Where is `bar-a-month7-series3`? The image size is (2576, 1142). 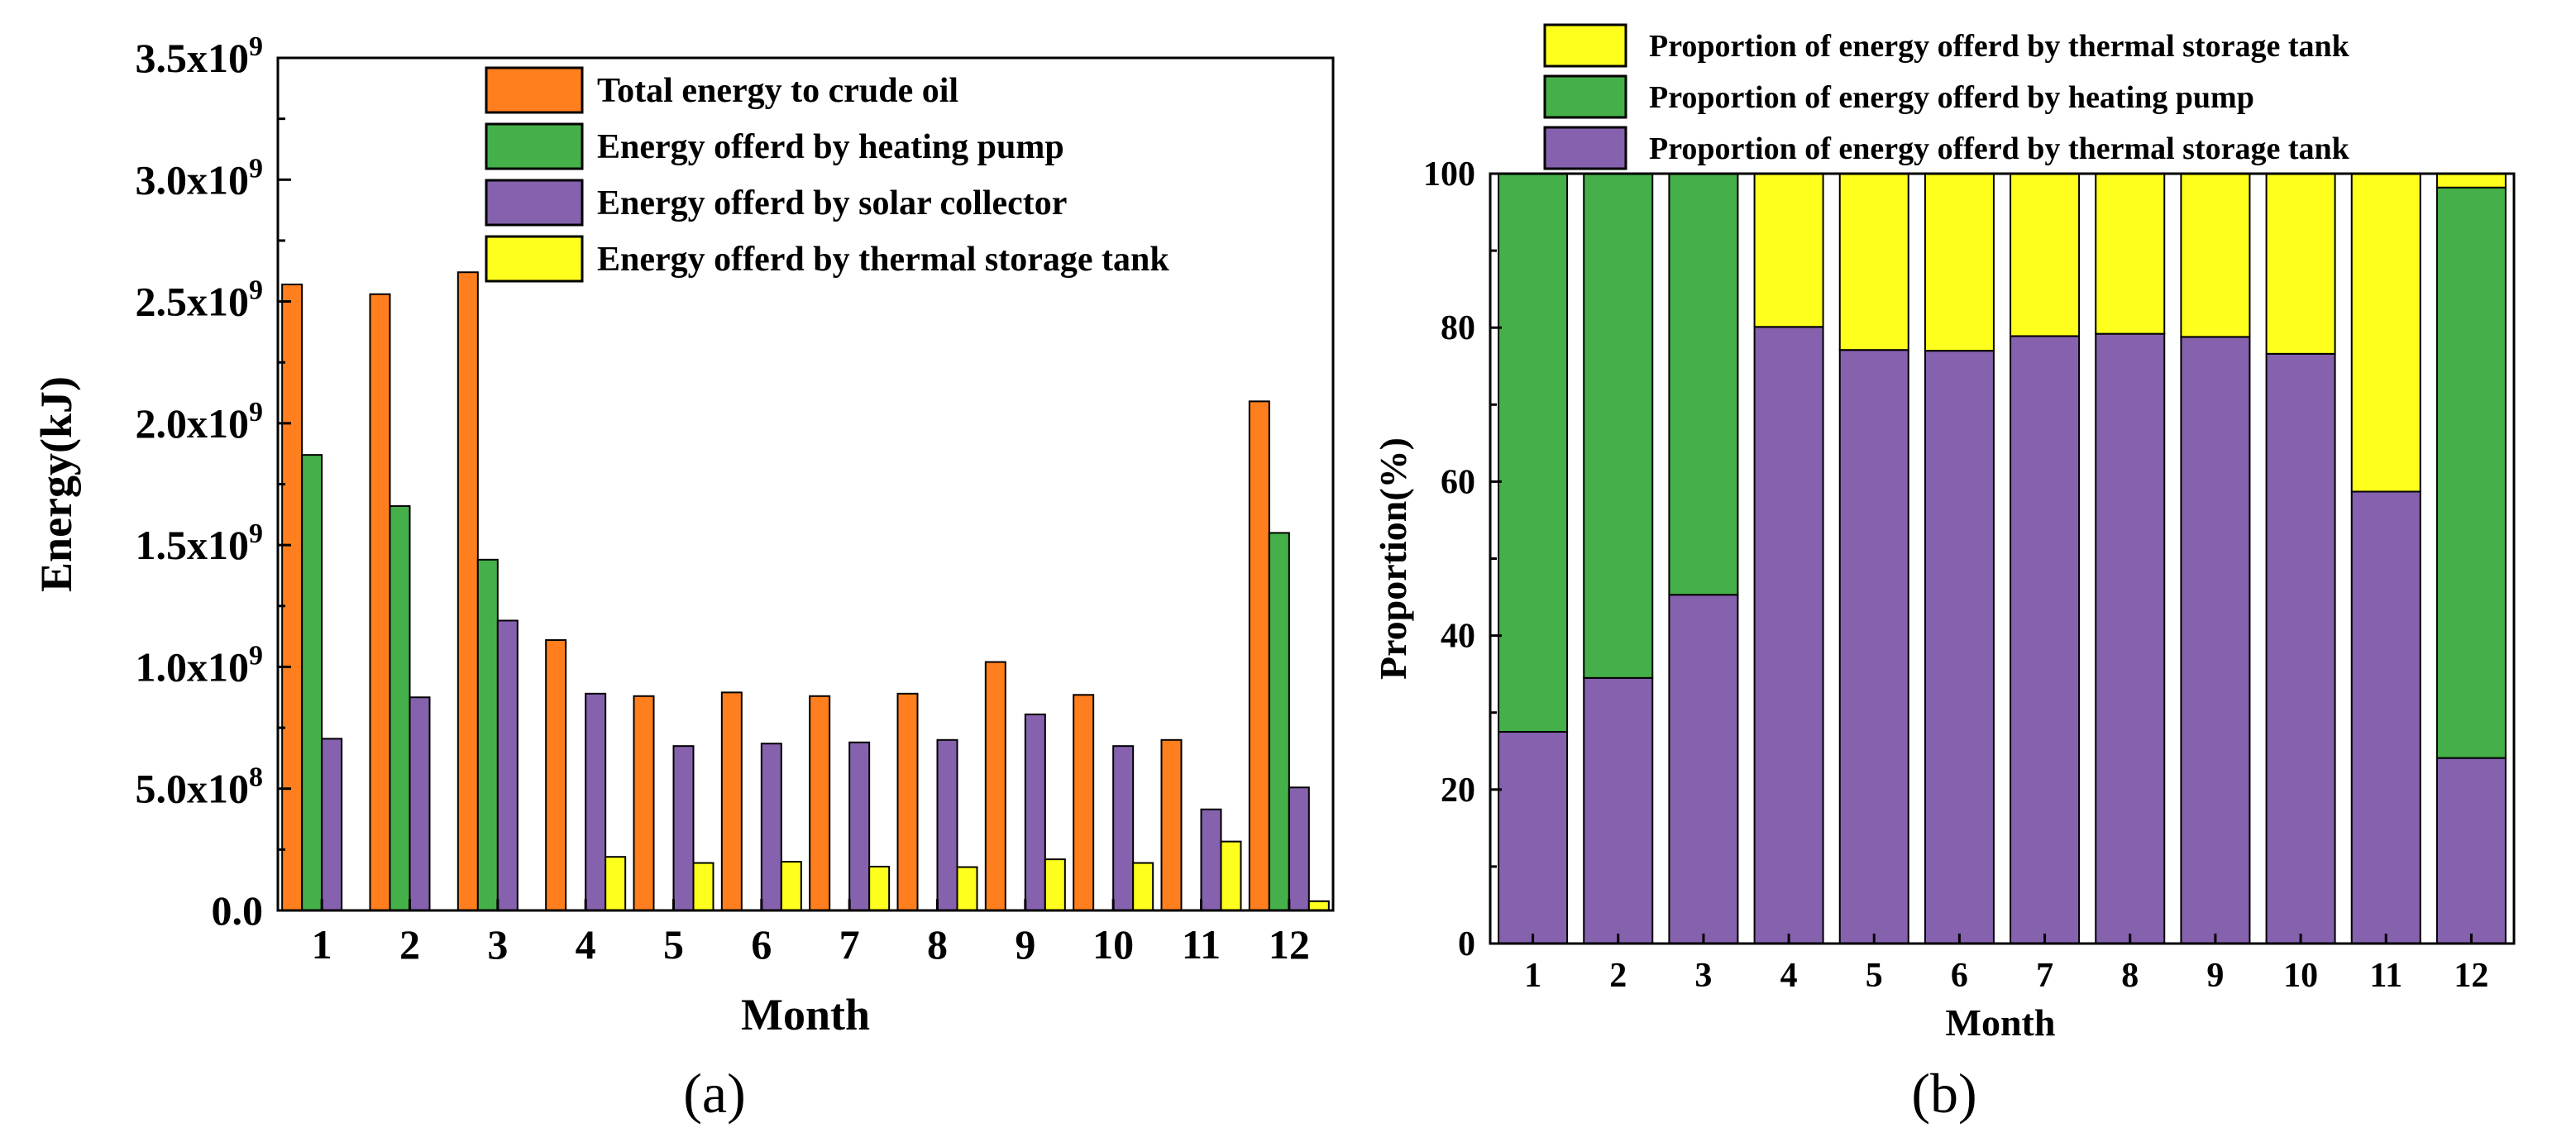
bar-a-month7-series3 is located at coordinates (859, 826).